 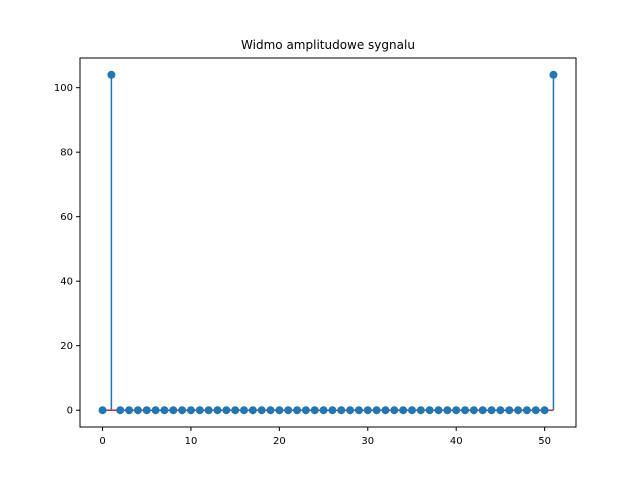 What do you see at coordinates (66, 282) in the screenshot?
I see `y-tick-label: 40` at bounding box center [66, 282].